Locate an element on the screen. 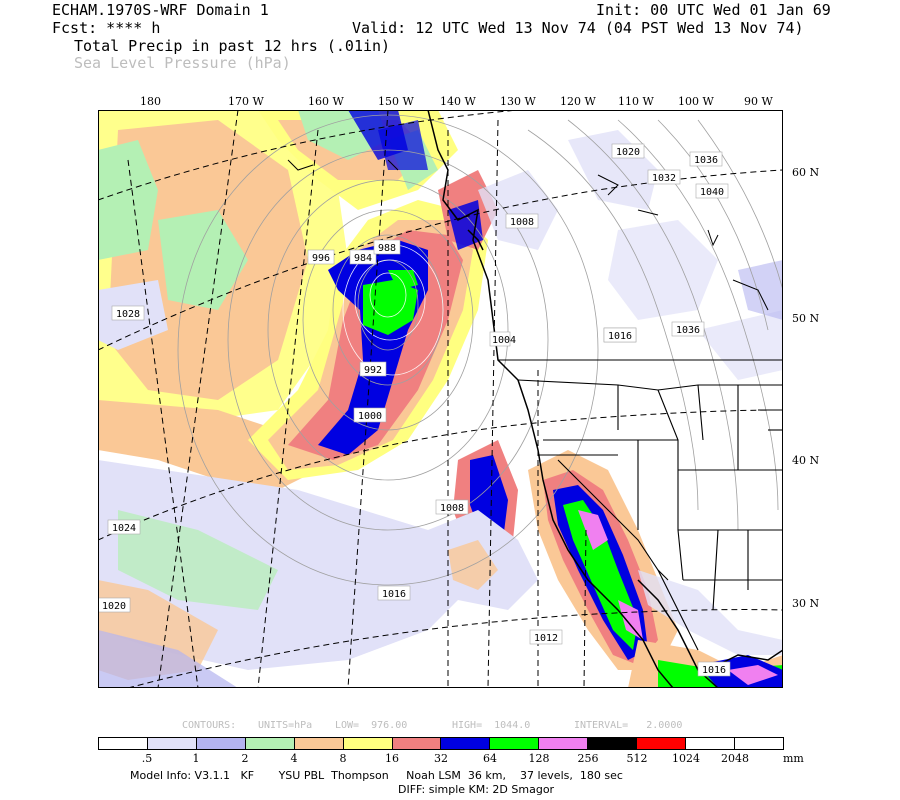 The width and height of the screenshot is (900, 800). field-title-slp: Sea Level Pressure (hPa) is located at coordinates (182, 63).